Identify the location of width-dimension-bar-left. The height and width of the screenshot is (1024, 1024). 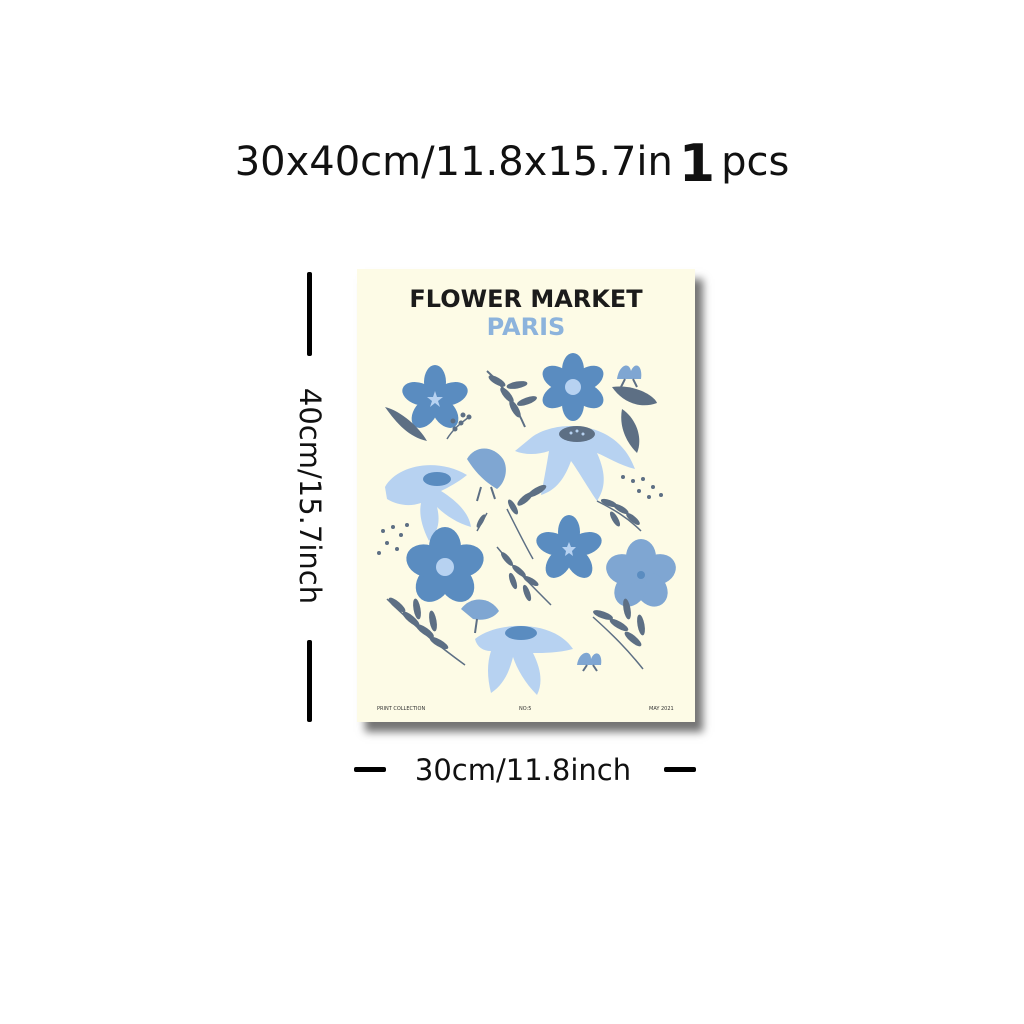
(370, 769).